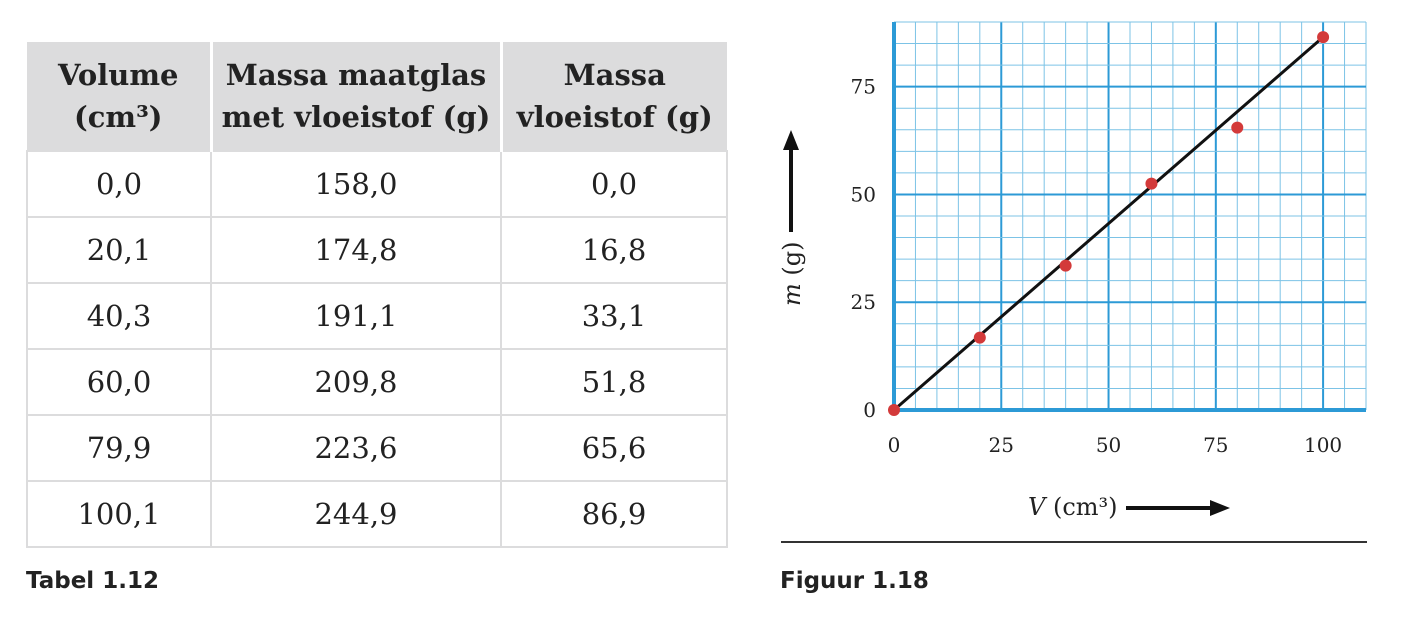  Describe the element at coordinates (1323, 445) in the screenshot. I see `x-tick-label: 100` at that location.